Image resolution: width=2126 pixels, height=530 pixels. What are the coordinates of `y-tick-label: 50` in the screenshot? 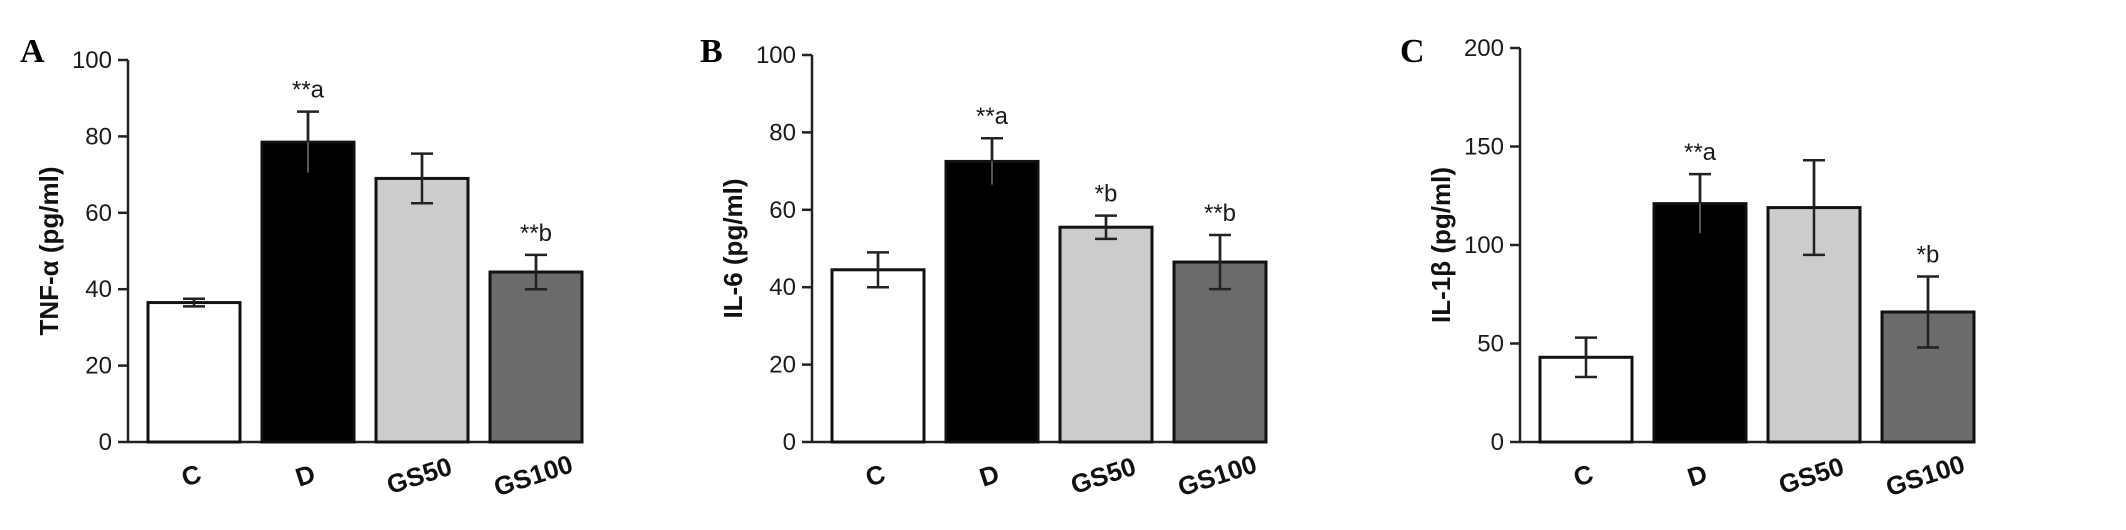 It's located at (1490, 344).